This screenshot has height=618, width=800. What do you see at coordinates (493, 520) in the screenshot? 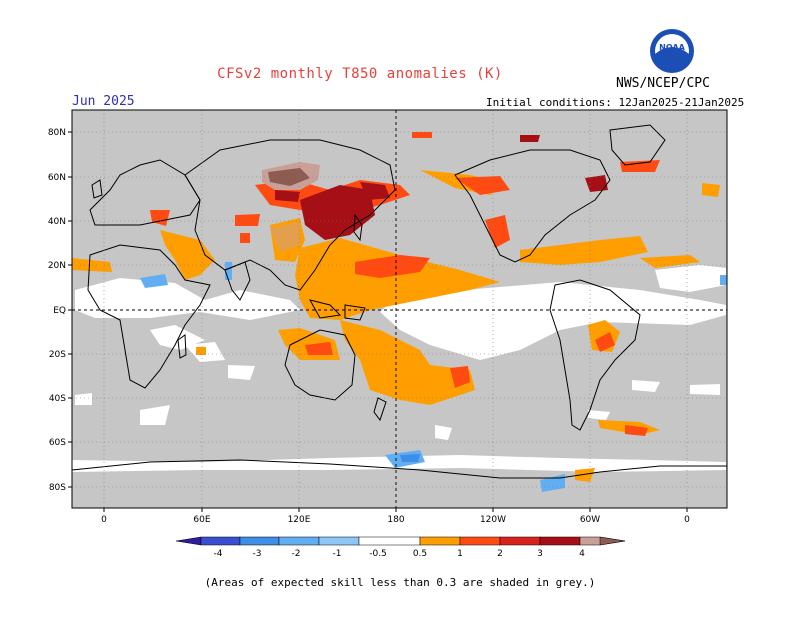
I see `lon-label-120w: 120W` at bounding box center [493, 520].